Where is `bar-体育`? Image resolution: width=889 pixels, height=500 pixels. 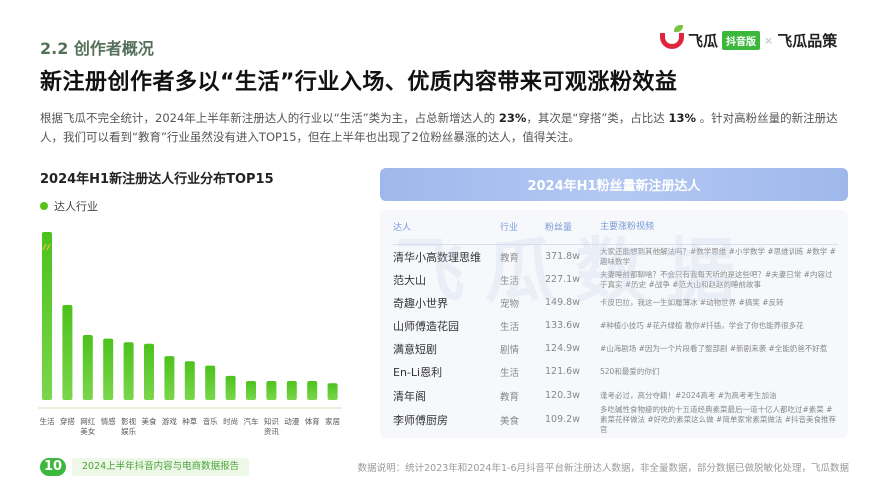 bar-体育 is located at coordinates (312, 390).